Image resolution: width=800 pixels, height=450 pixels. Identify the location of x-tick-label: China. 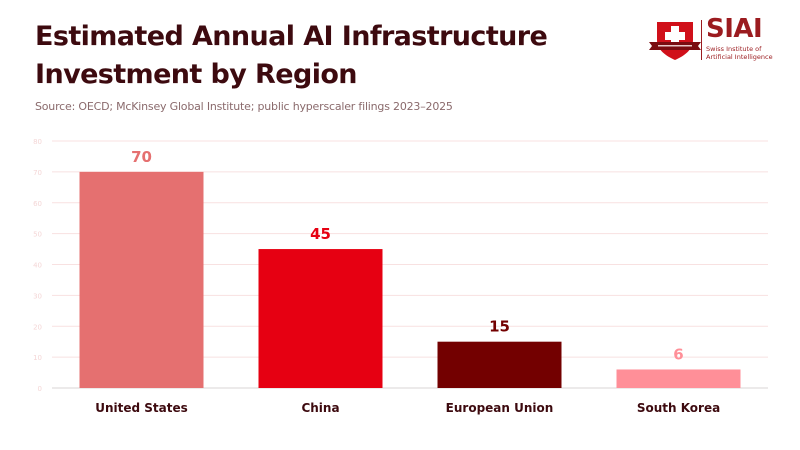
(320, 408).